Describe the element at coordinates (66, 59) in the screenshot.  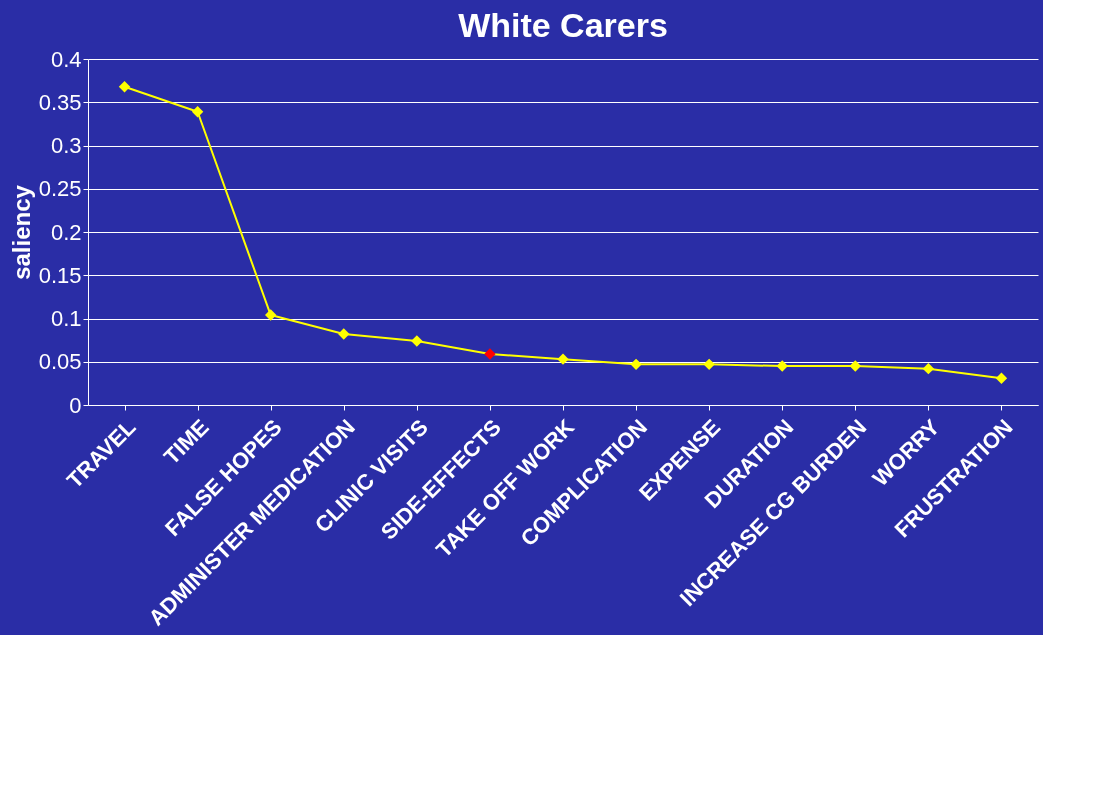
I see `y-tick-label: 0.4` at that location.